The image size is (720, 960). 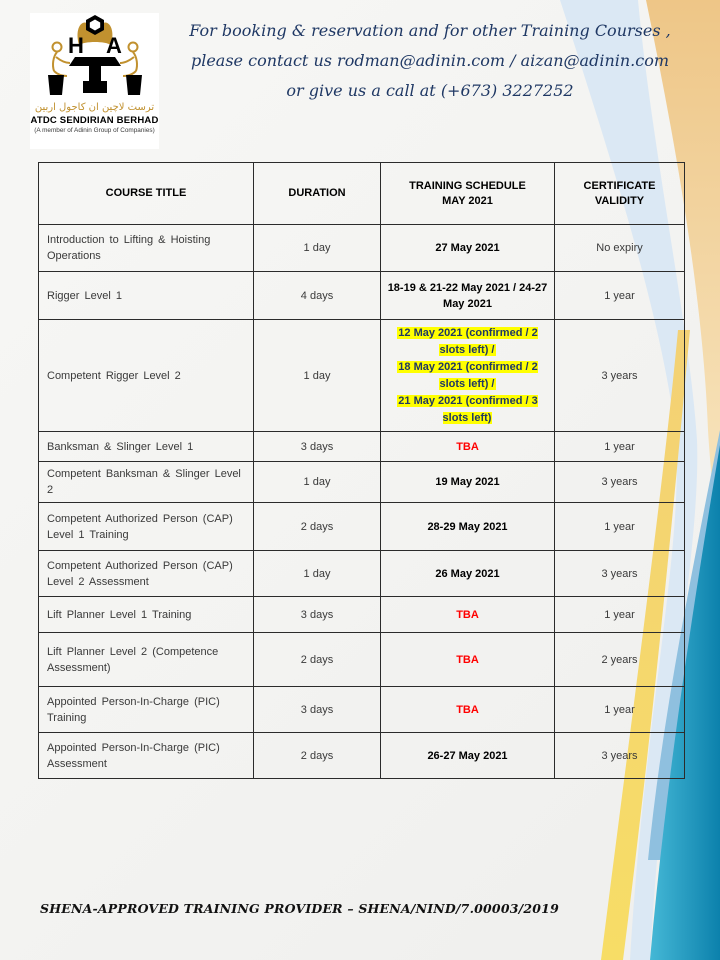 I want to click on logo-subtitle: (A member of Adinin Group of Companies), so click(x=94, y=130).